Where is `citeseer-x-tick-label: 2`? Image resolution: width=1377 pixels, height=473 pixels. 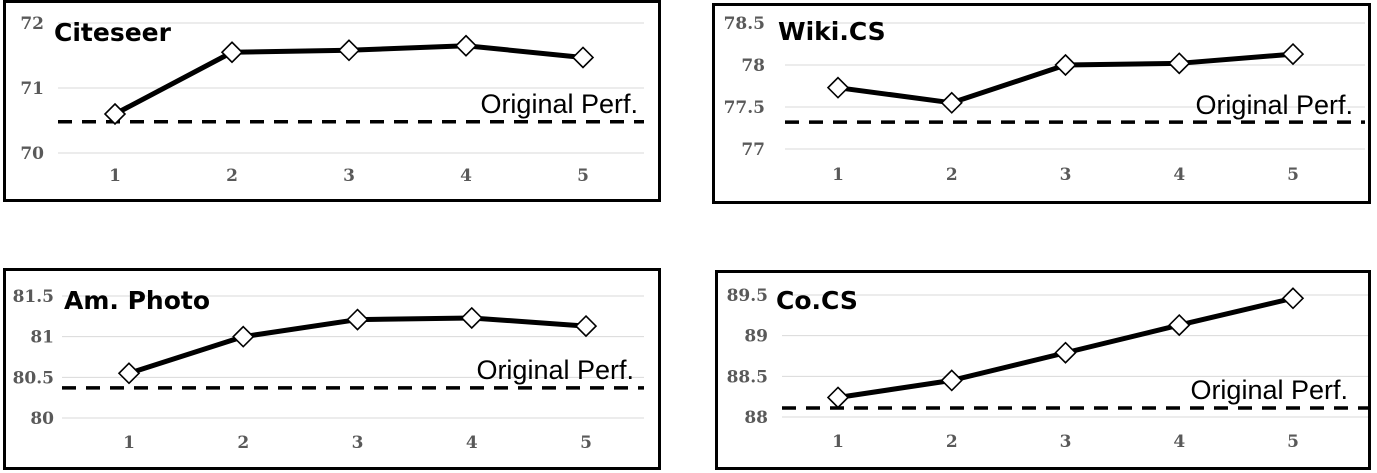
citeseer-x-tick-label: 2 is located at coordinates (232, 176).